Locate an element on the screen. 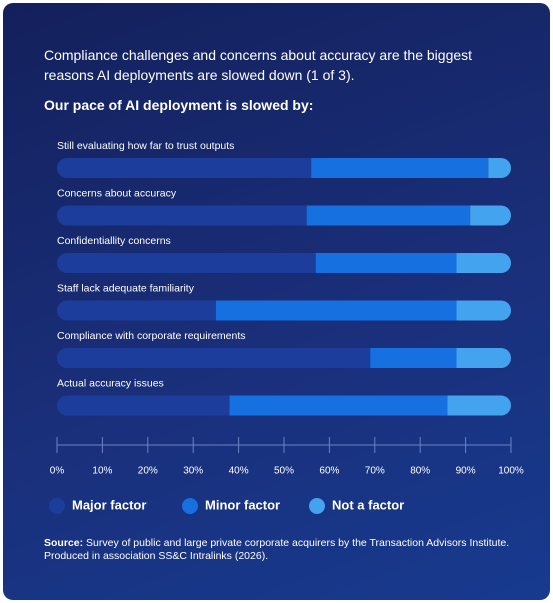 The image size is (553, 603). x-tick-label: 100% is located at coordinates (511, 471).